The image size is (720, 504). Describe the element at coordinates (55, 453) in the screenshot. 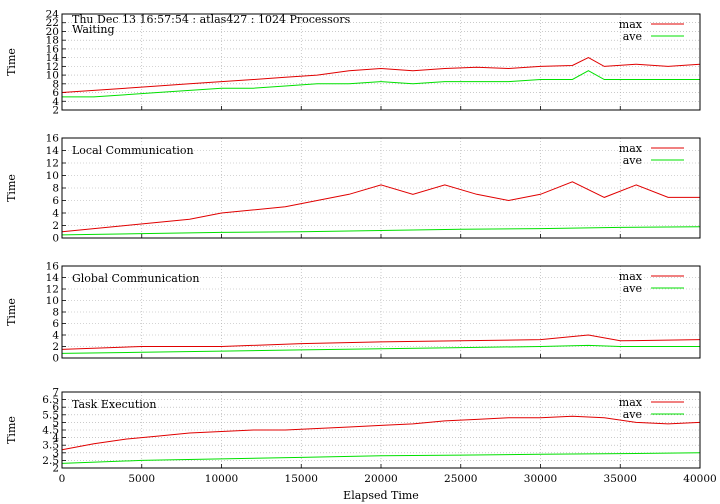

I see `y-tick-label: 3` at that location.